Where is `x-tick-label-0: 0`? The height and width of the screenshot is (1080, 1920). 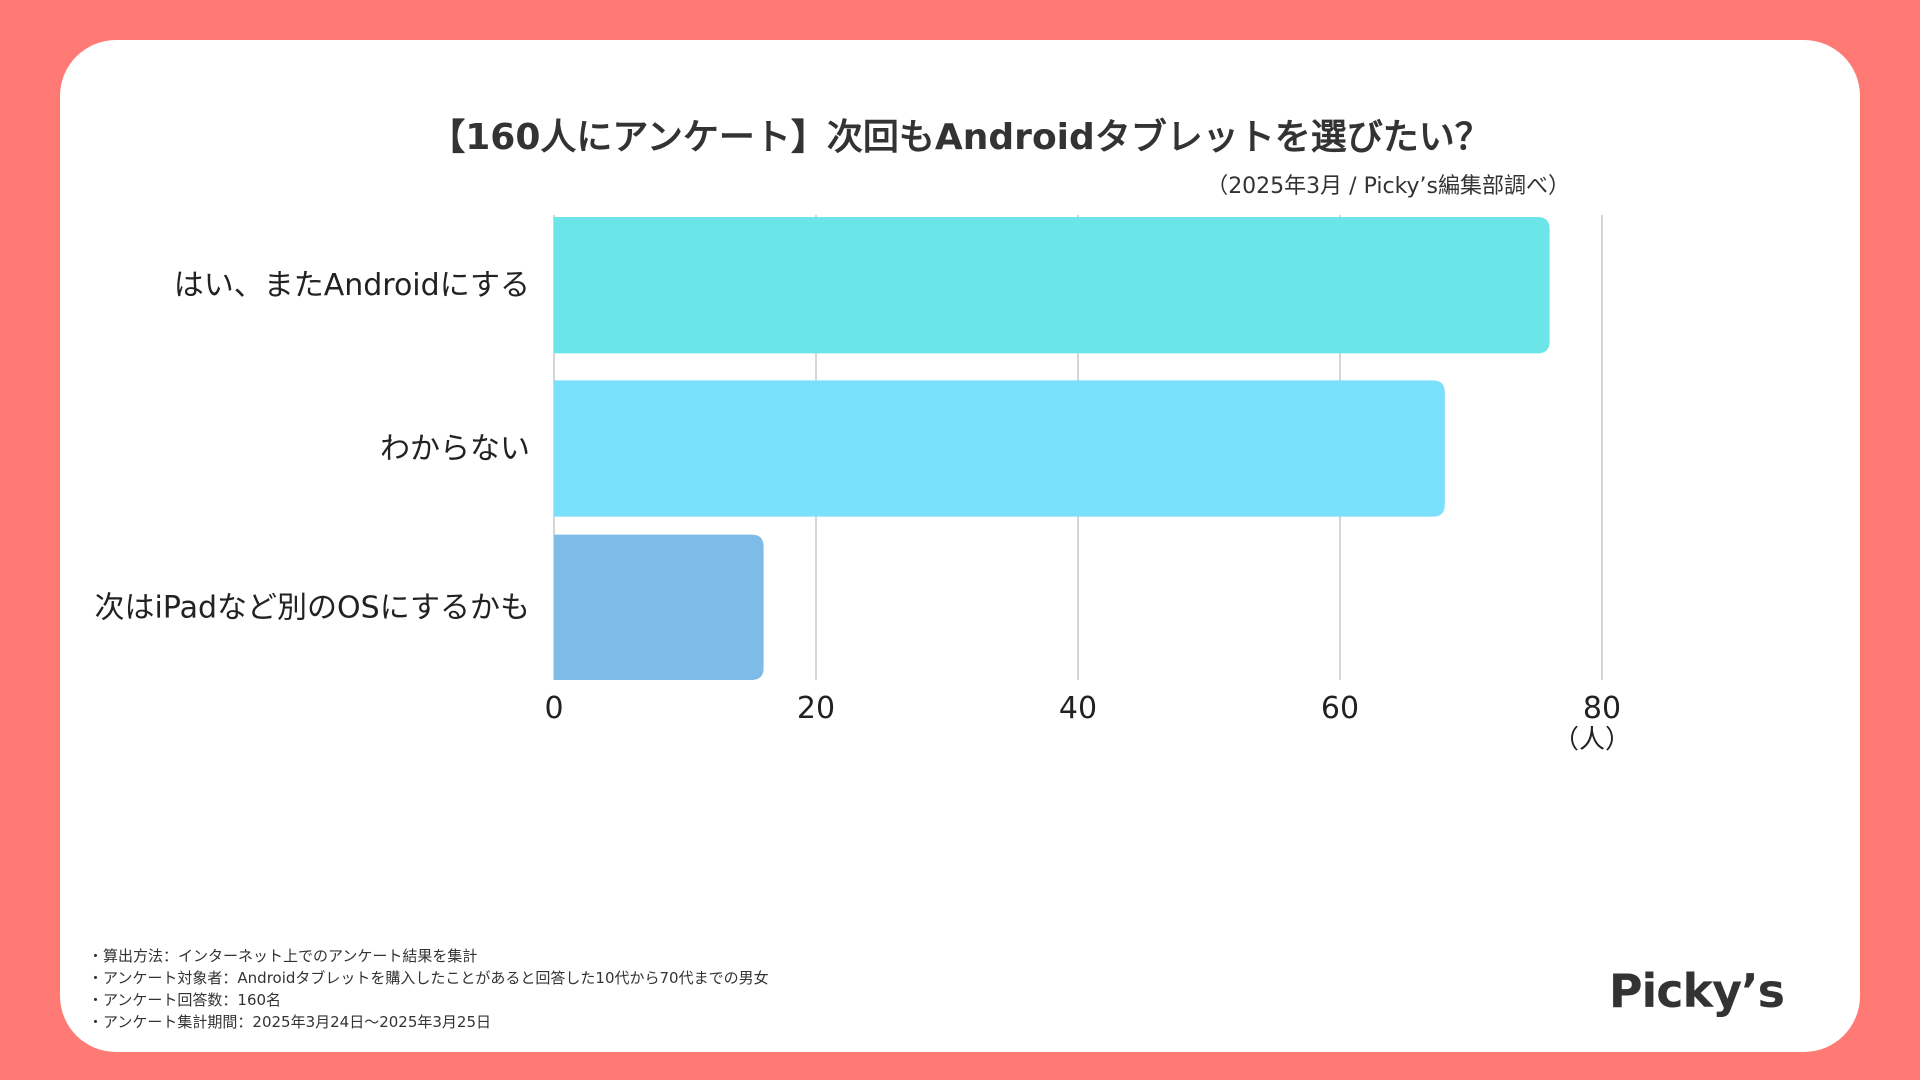
x-tick-label-0: 0 is located at coordinates (553, 708).